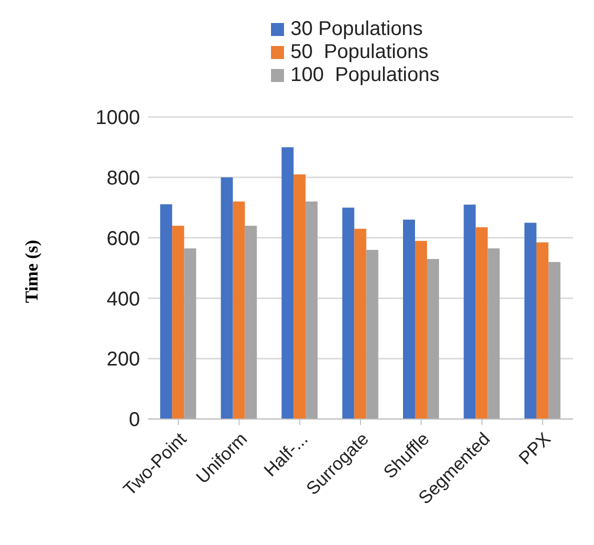 This screenshot has width=594, height=545. Describe the element at coordinates (359, 52) in the screenshot. I see `legend-label: 50 Populations` at that location.